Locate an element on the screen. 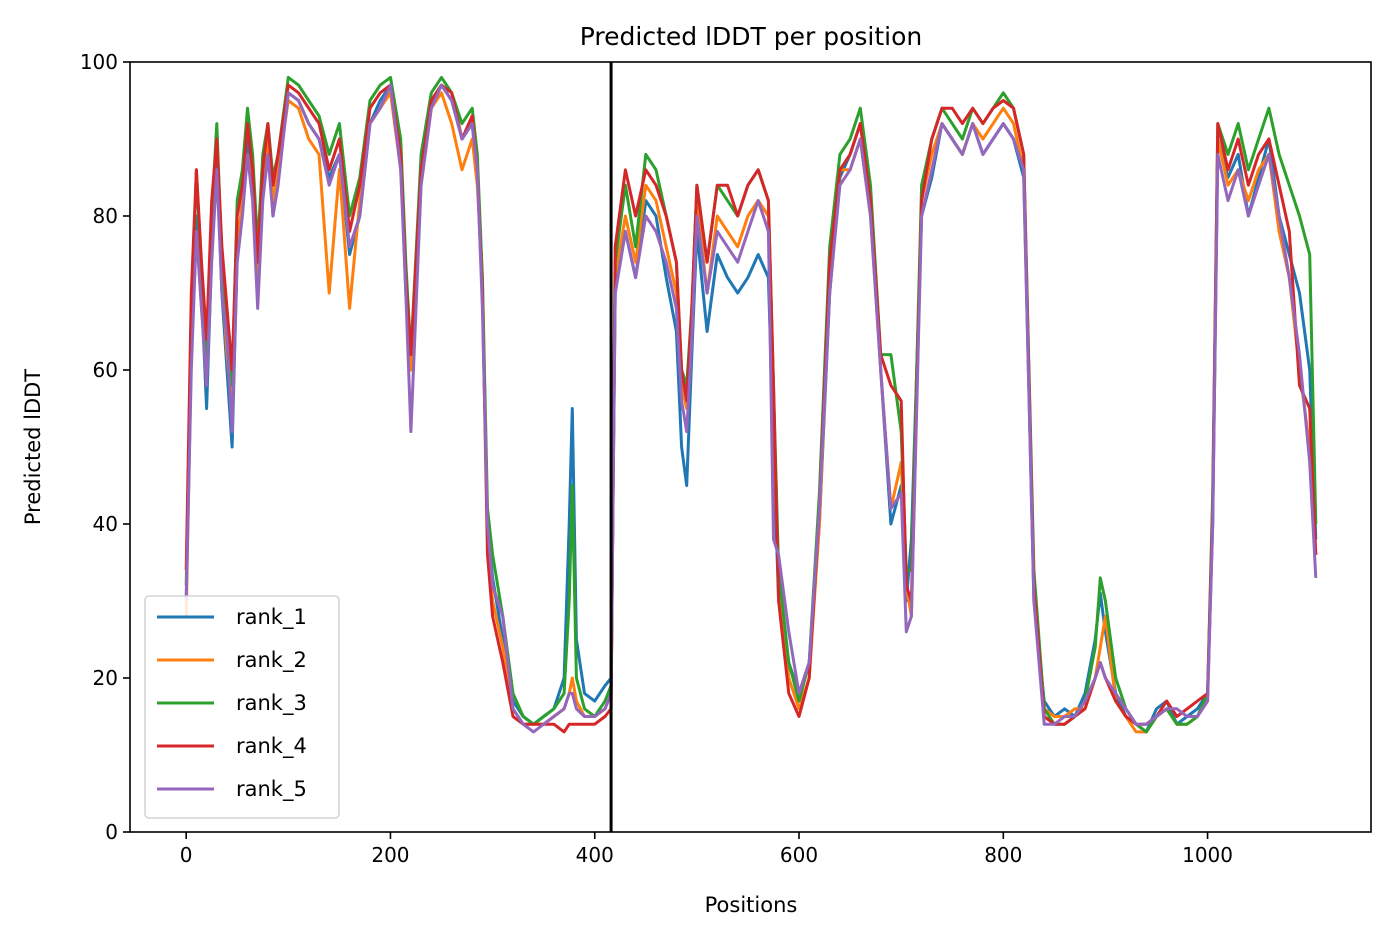 The width and height of the screenshot is (1391, 939). y-tick-label: 60 is located at coordinates (105, 370).